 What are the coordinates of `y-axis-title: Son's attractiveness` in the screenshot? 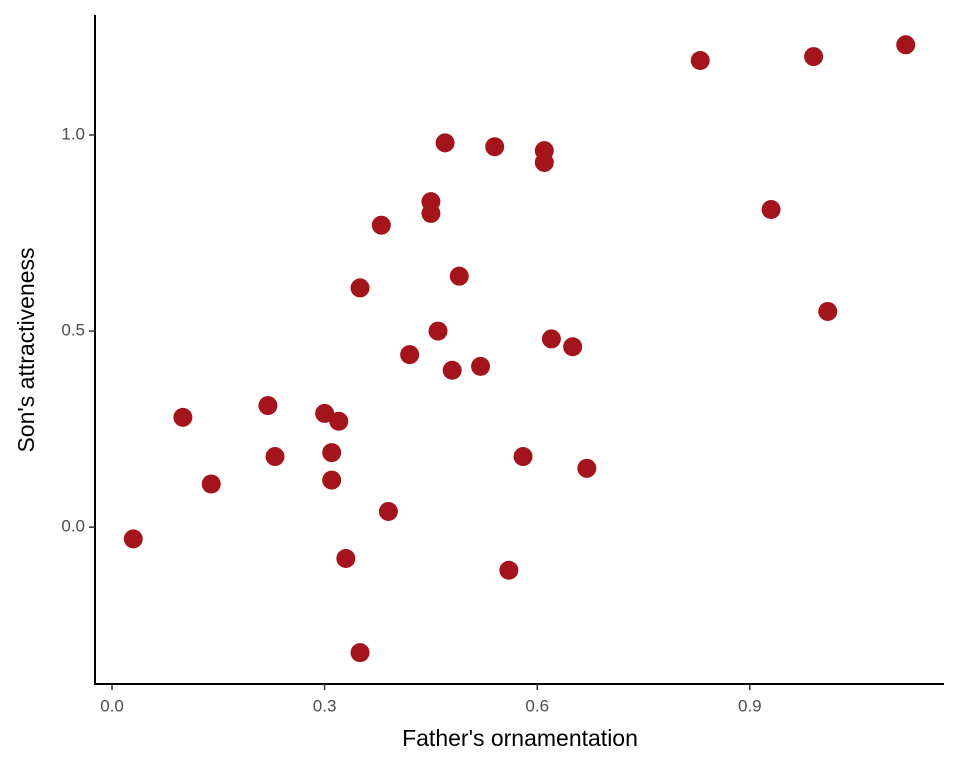 It's located at (26, 349).